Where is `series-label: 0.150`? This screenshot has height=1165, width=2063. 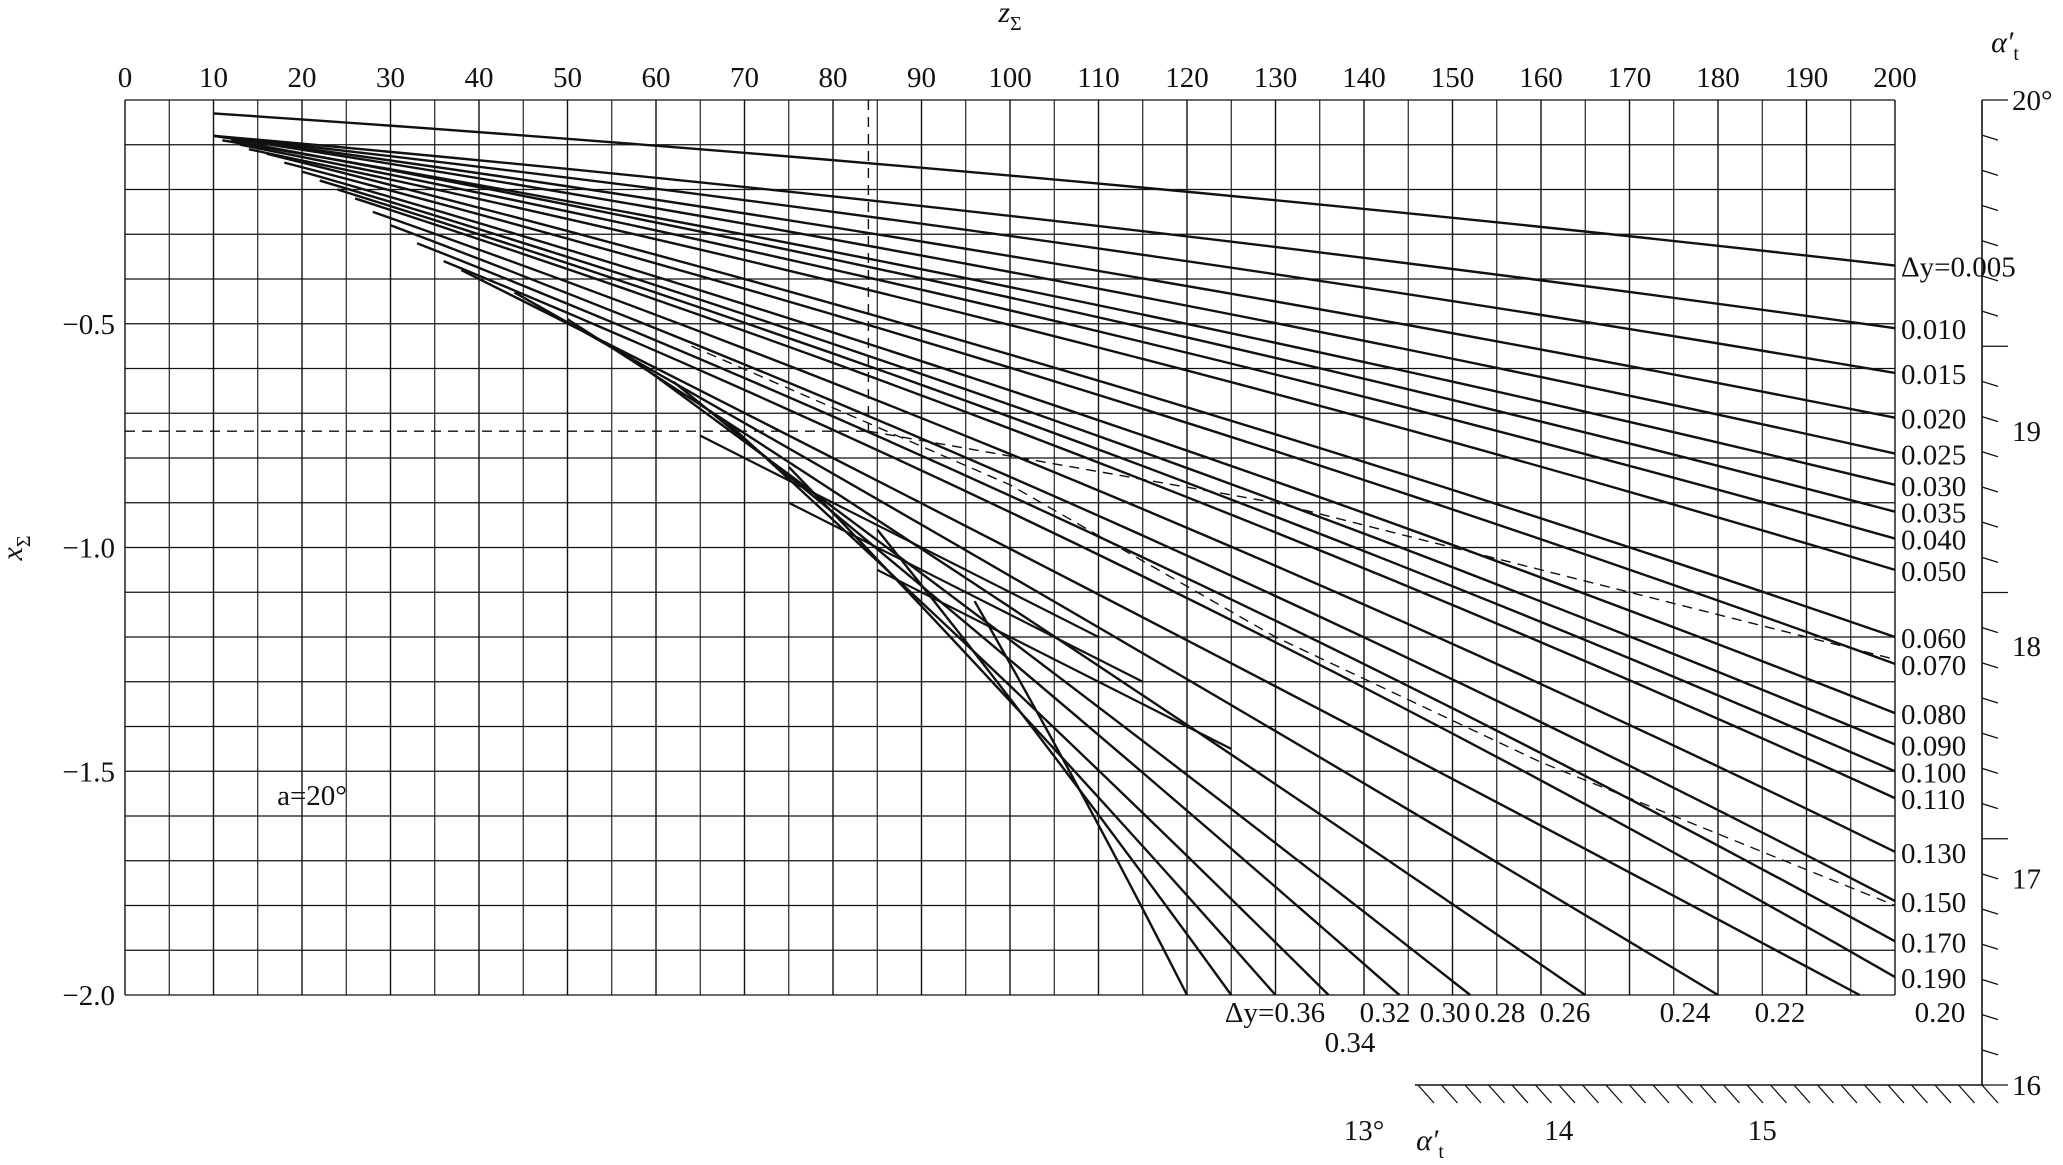 series-label: 0.150 is located at coordinates (1933, 903).